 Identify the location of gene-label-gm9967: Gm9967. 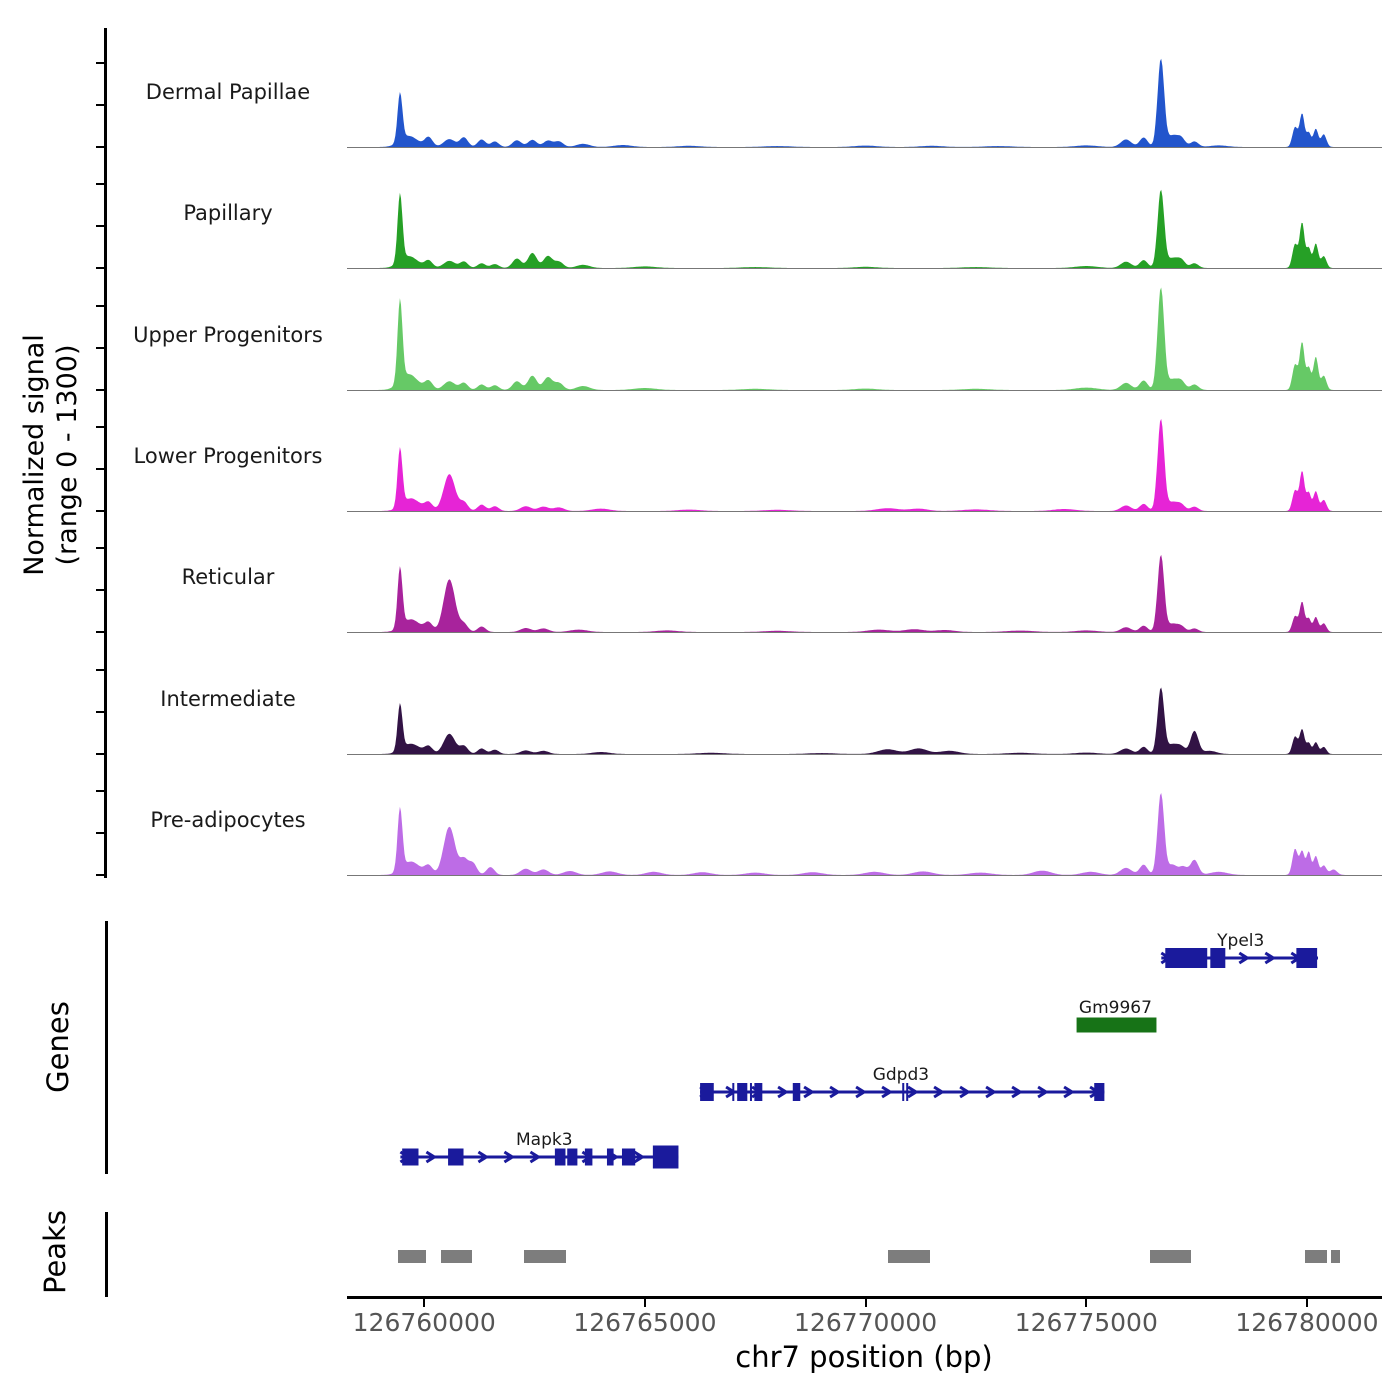
(1115, 1008).